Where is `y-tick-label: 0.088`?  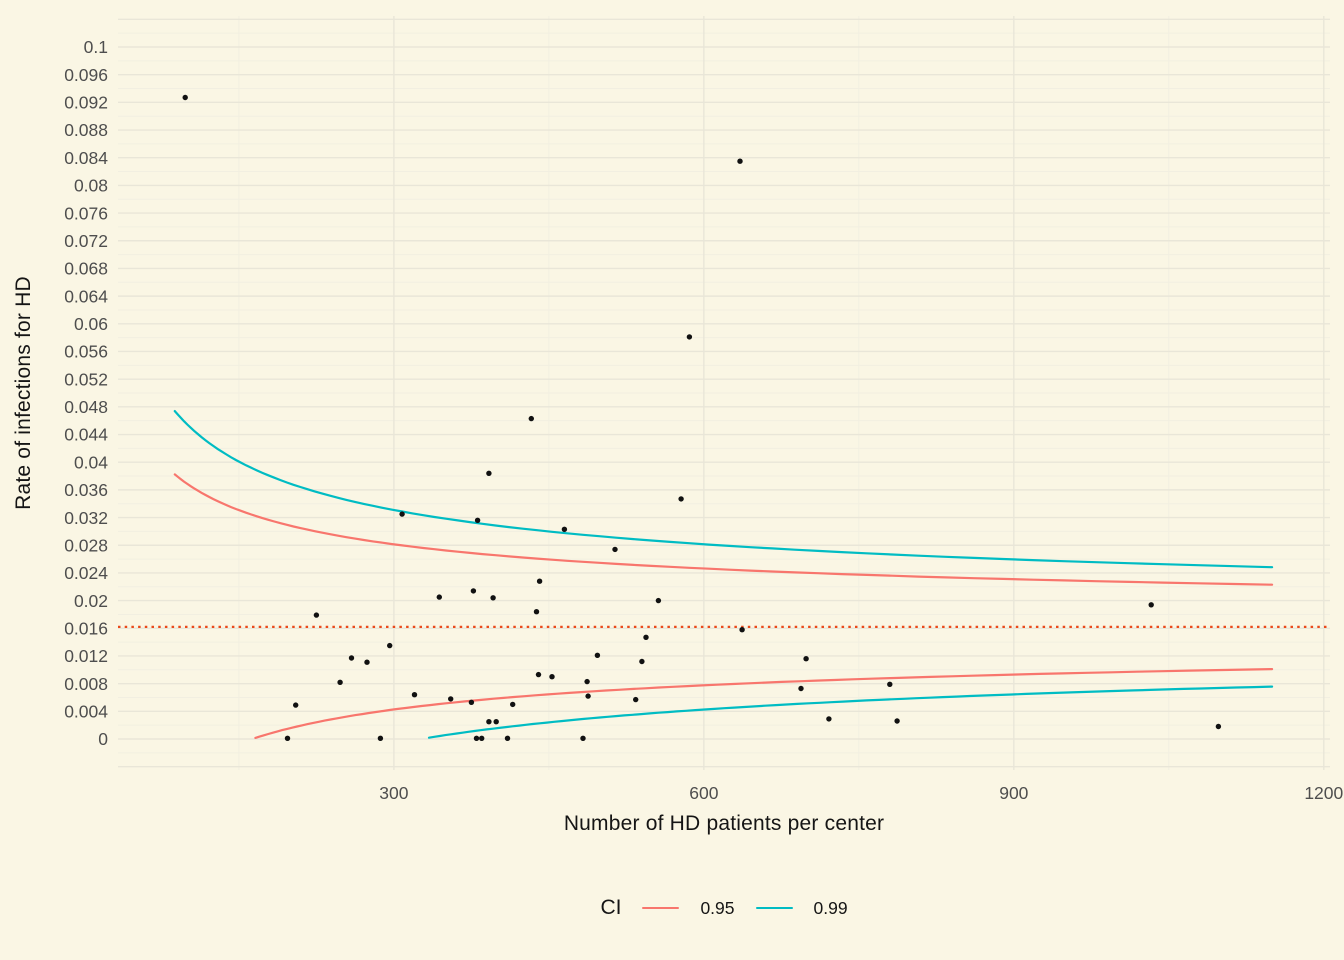 y-tick-label: 0.088 is located at coordinates (86, 130).